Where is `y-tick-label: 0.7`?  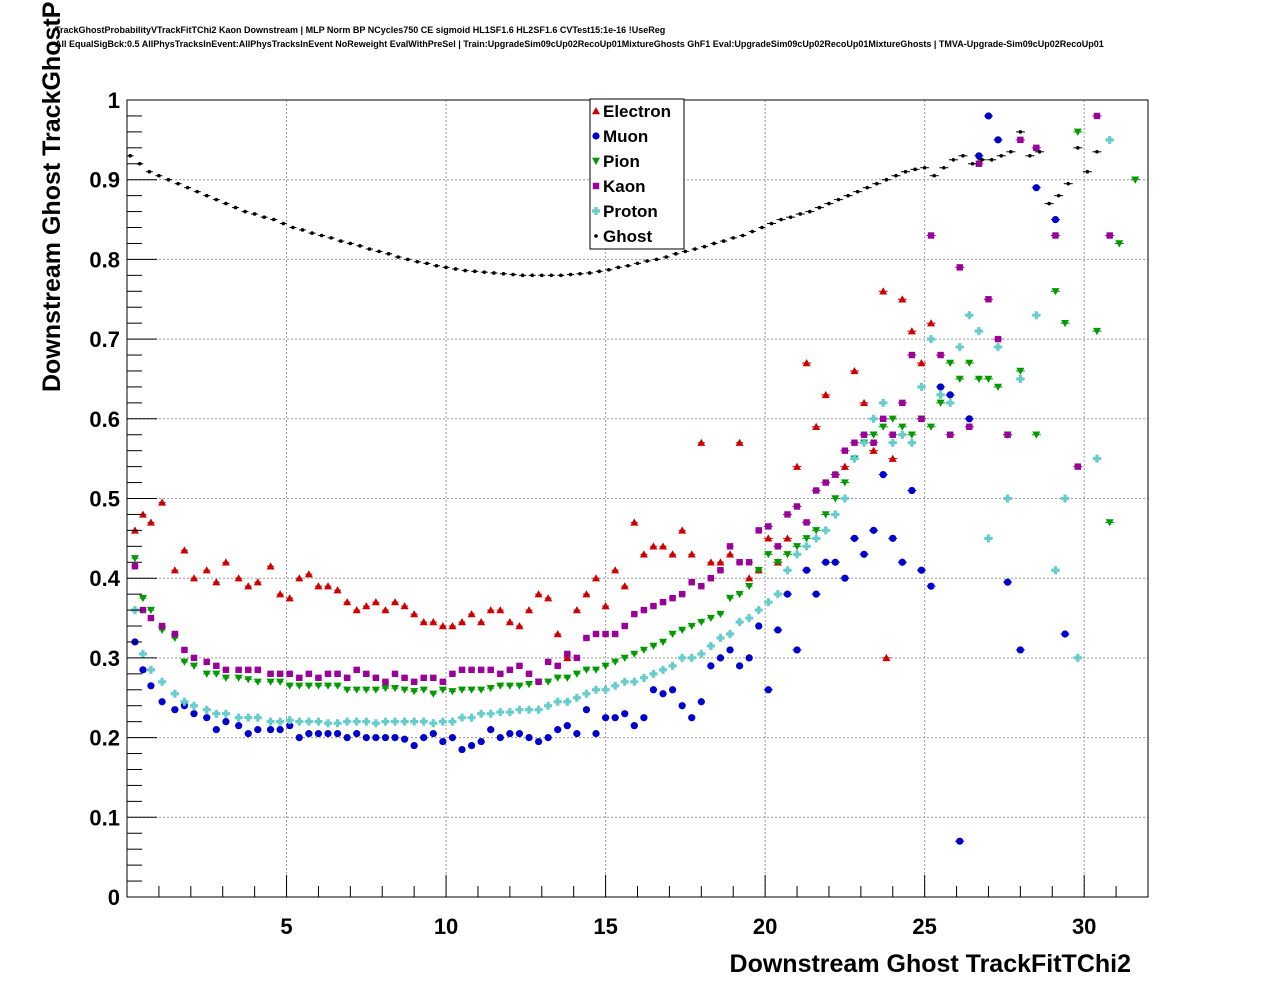
y-tick-label: 0.7 is located at coordinates (104, 339).